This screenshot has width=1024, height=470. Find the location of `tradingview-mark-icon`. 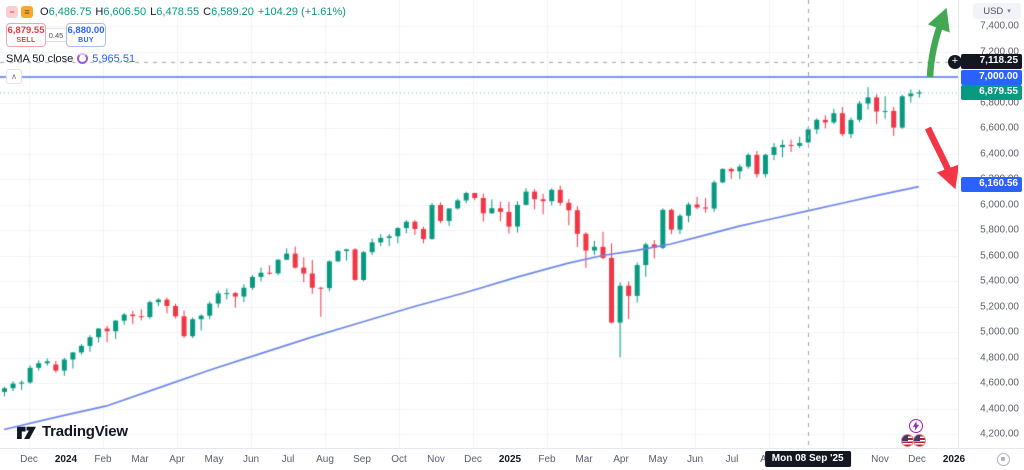

tradingview-mark-icon is located at coordinates (26, 433).